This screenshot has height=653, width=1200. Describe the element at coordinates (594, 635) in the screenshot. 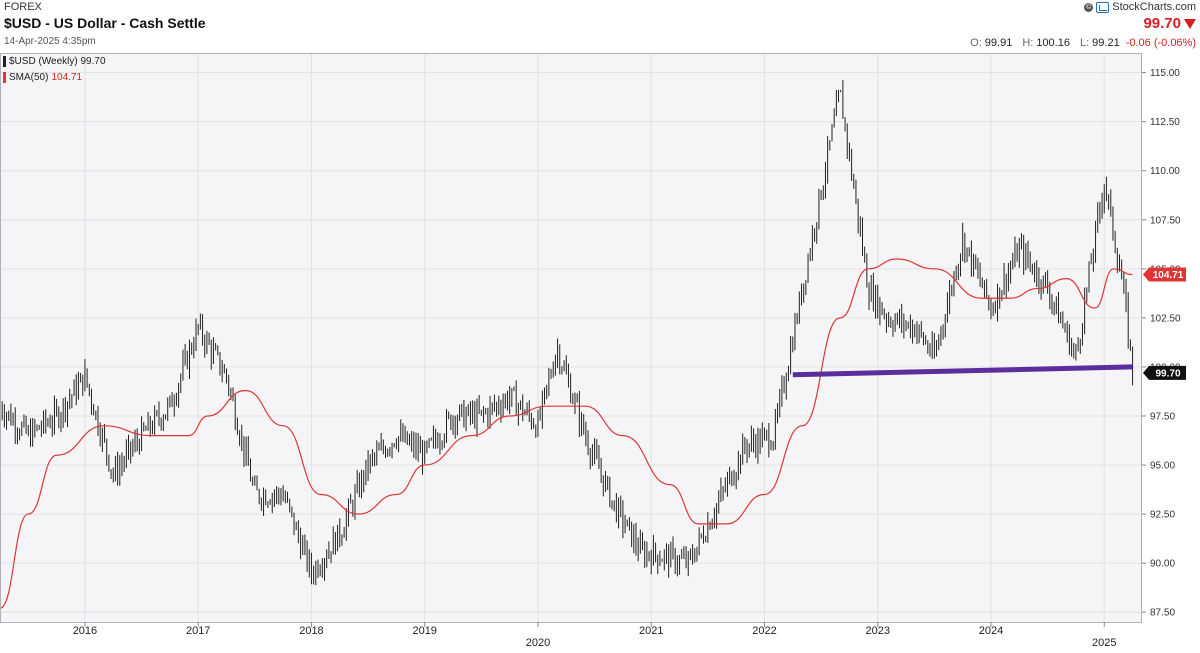

I see `x-axis: 2016 2017 2018 2019 2020 2021 2022 2023 2024 2025` at that location.